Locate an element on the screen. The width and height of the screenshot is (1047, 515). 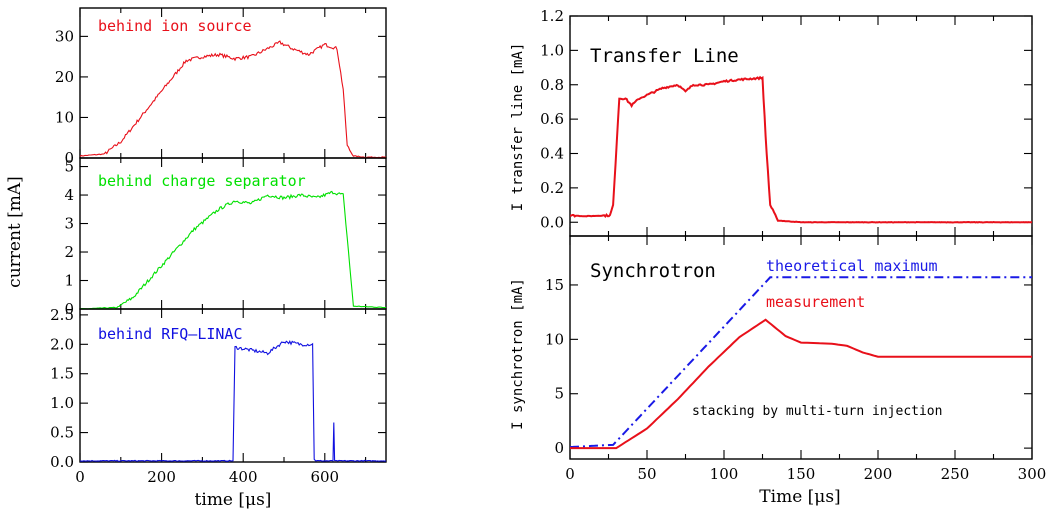
y-tick-label: 0.8 is located at coordinates (552, 85).